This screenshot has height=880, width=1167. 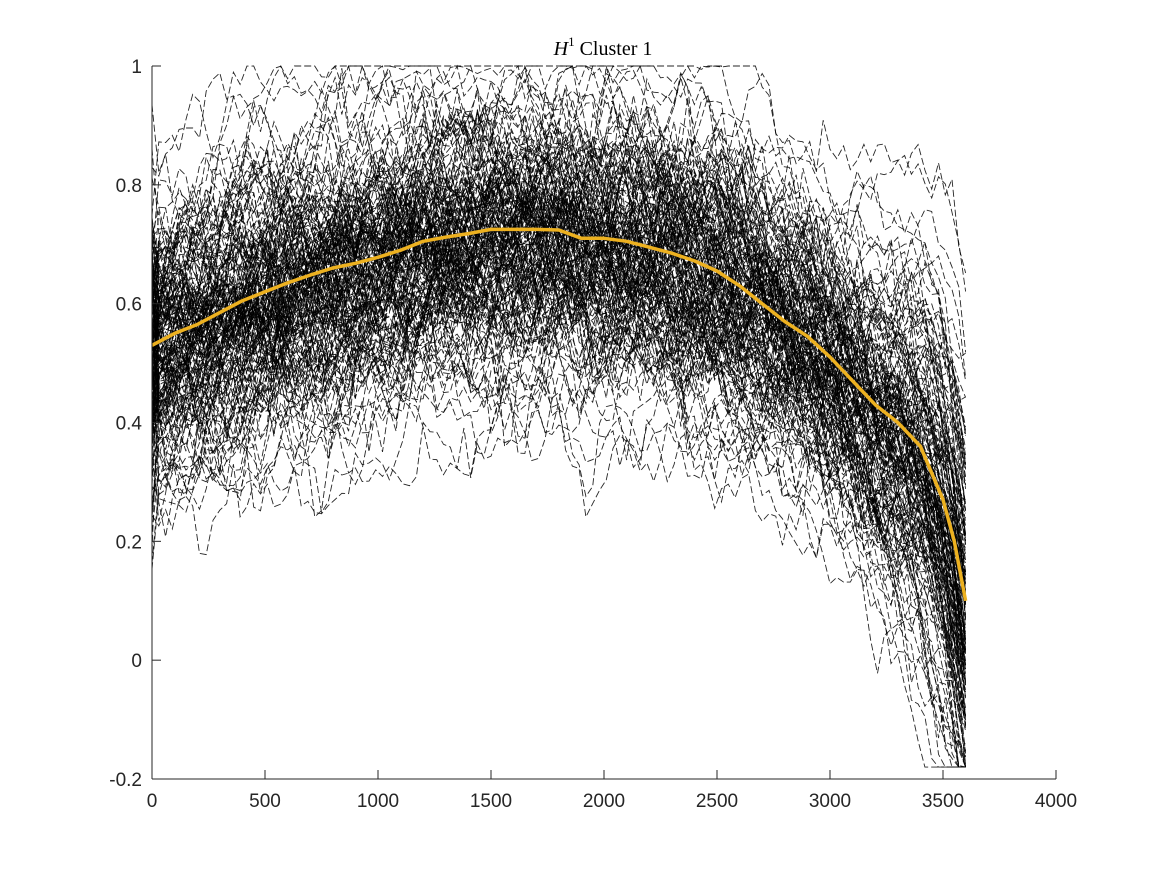 What do you see at coordinates (125, 780) in the screenshot?
I see `y-tick-label: -0.2` at bounding box center [125, 780].